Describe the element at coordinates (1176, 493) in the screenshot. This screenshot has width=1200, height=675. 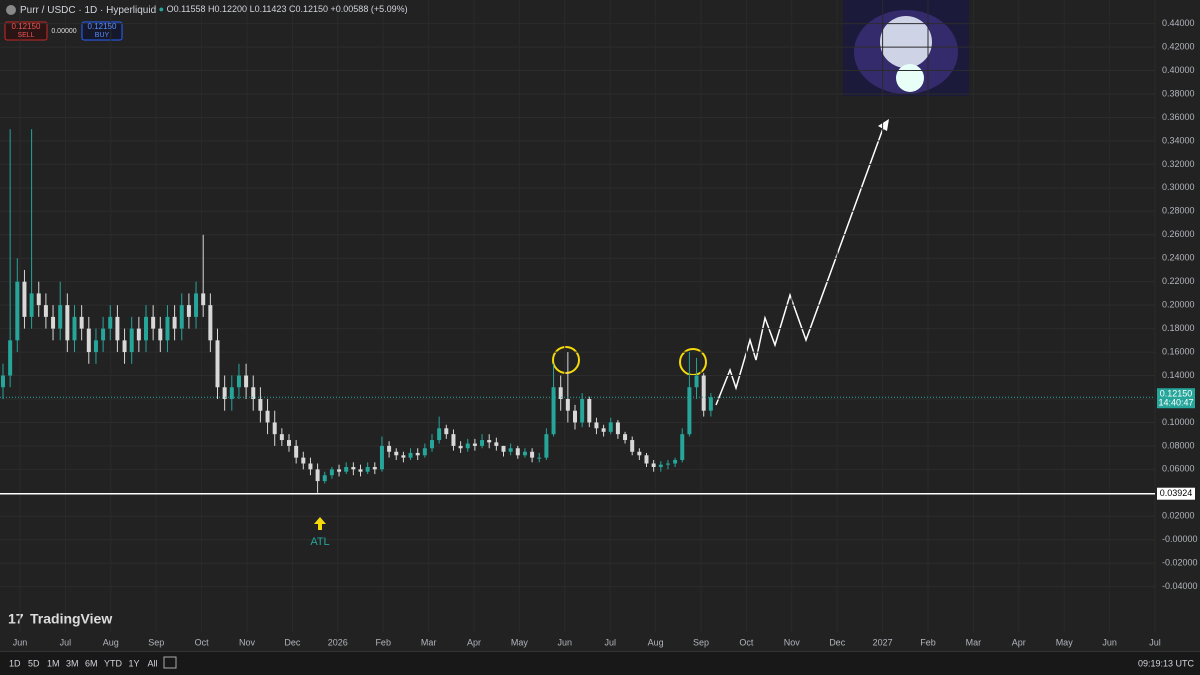
I see `support-price-label: 0.03924` at that location.